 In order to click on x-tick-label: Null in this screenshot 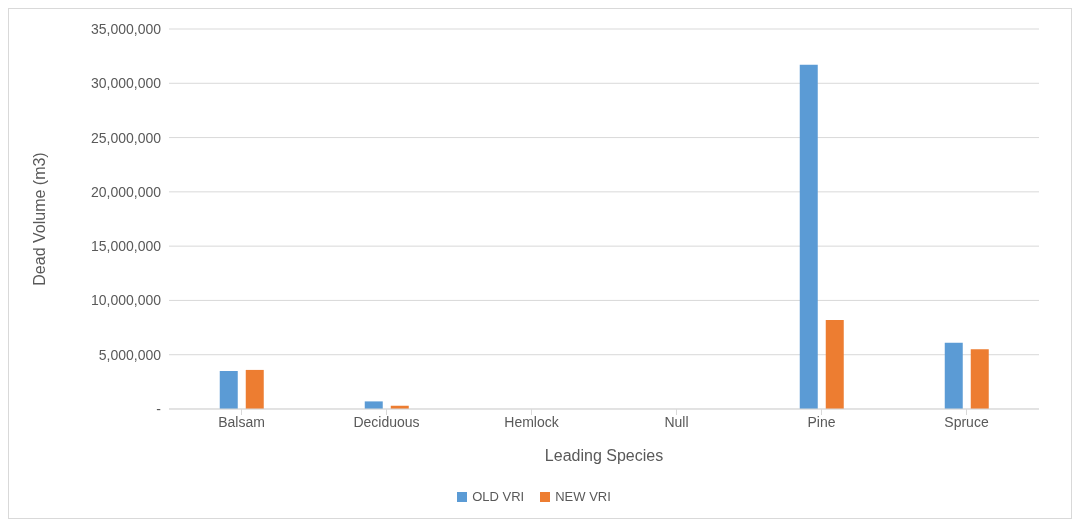, I will do `click(676, 421)`.